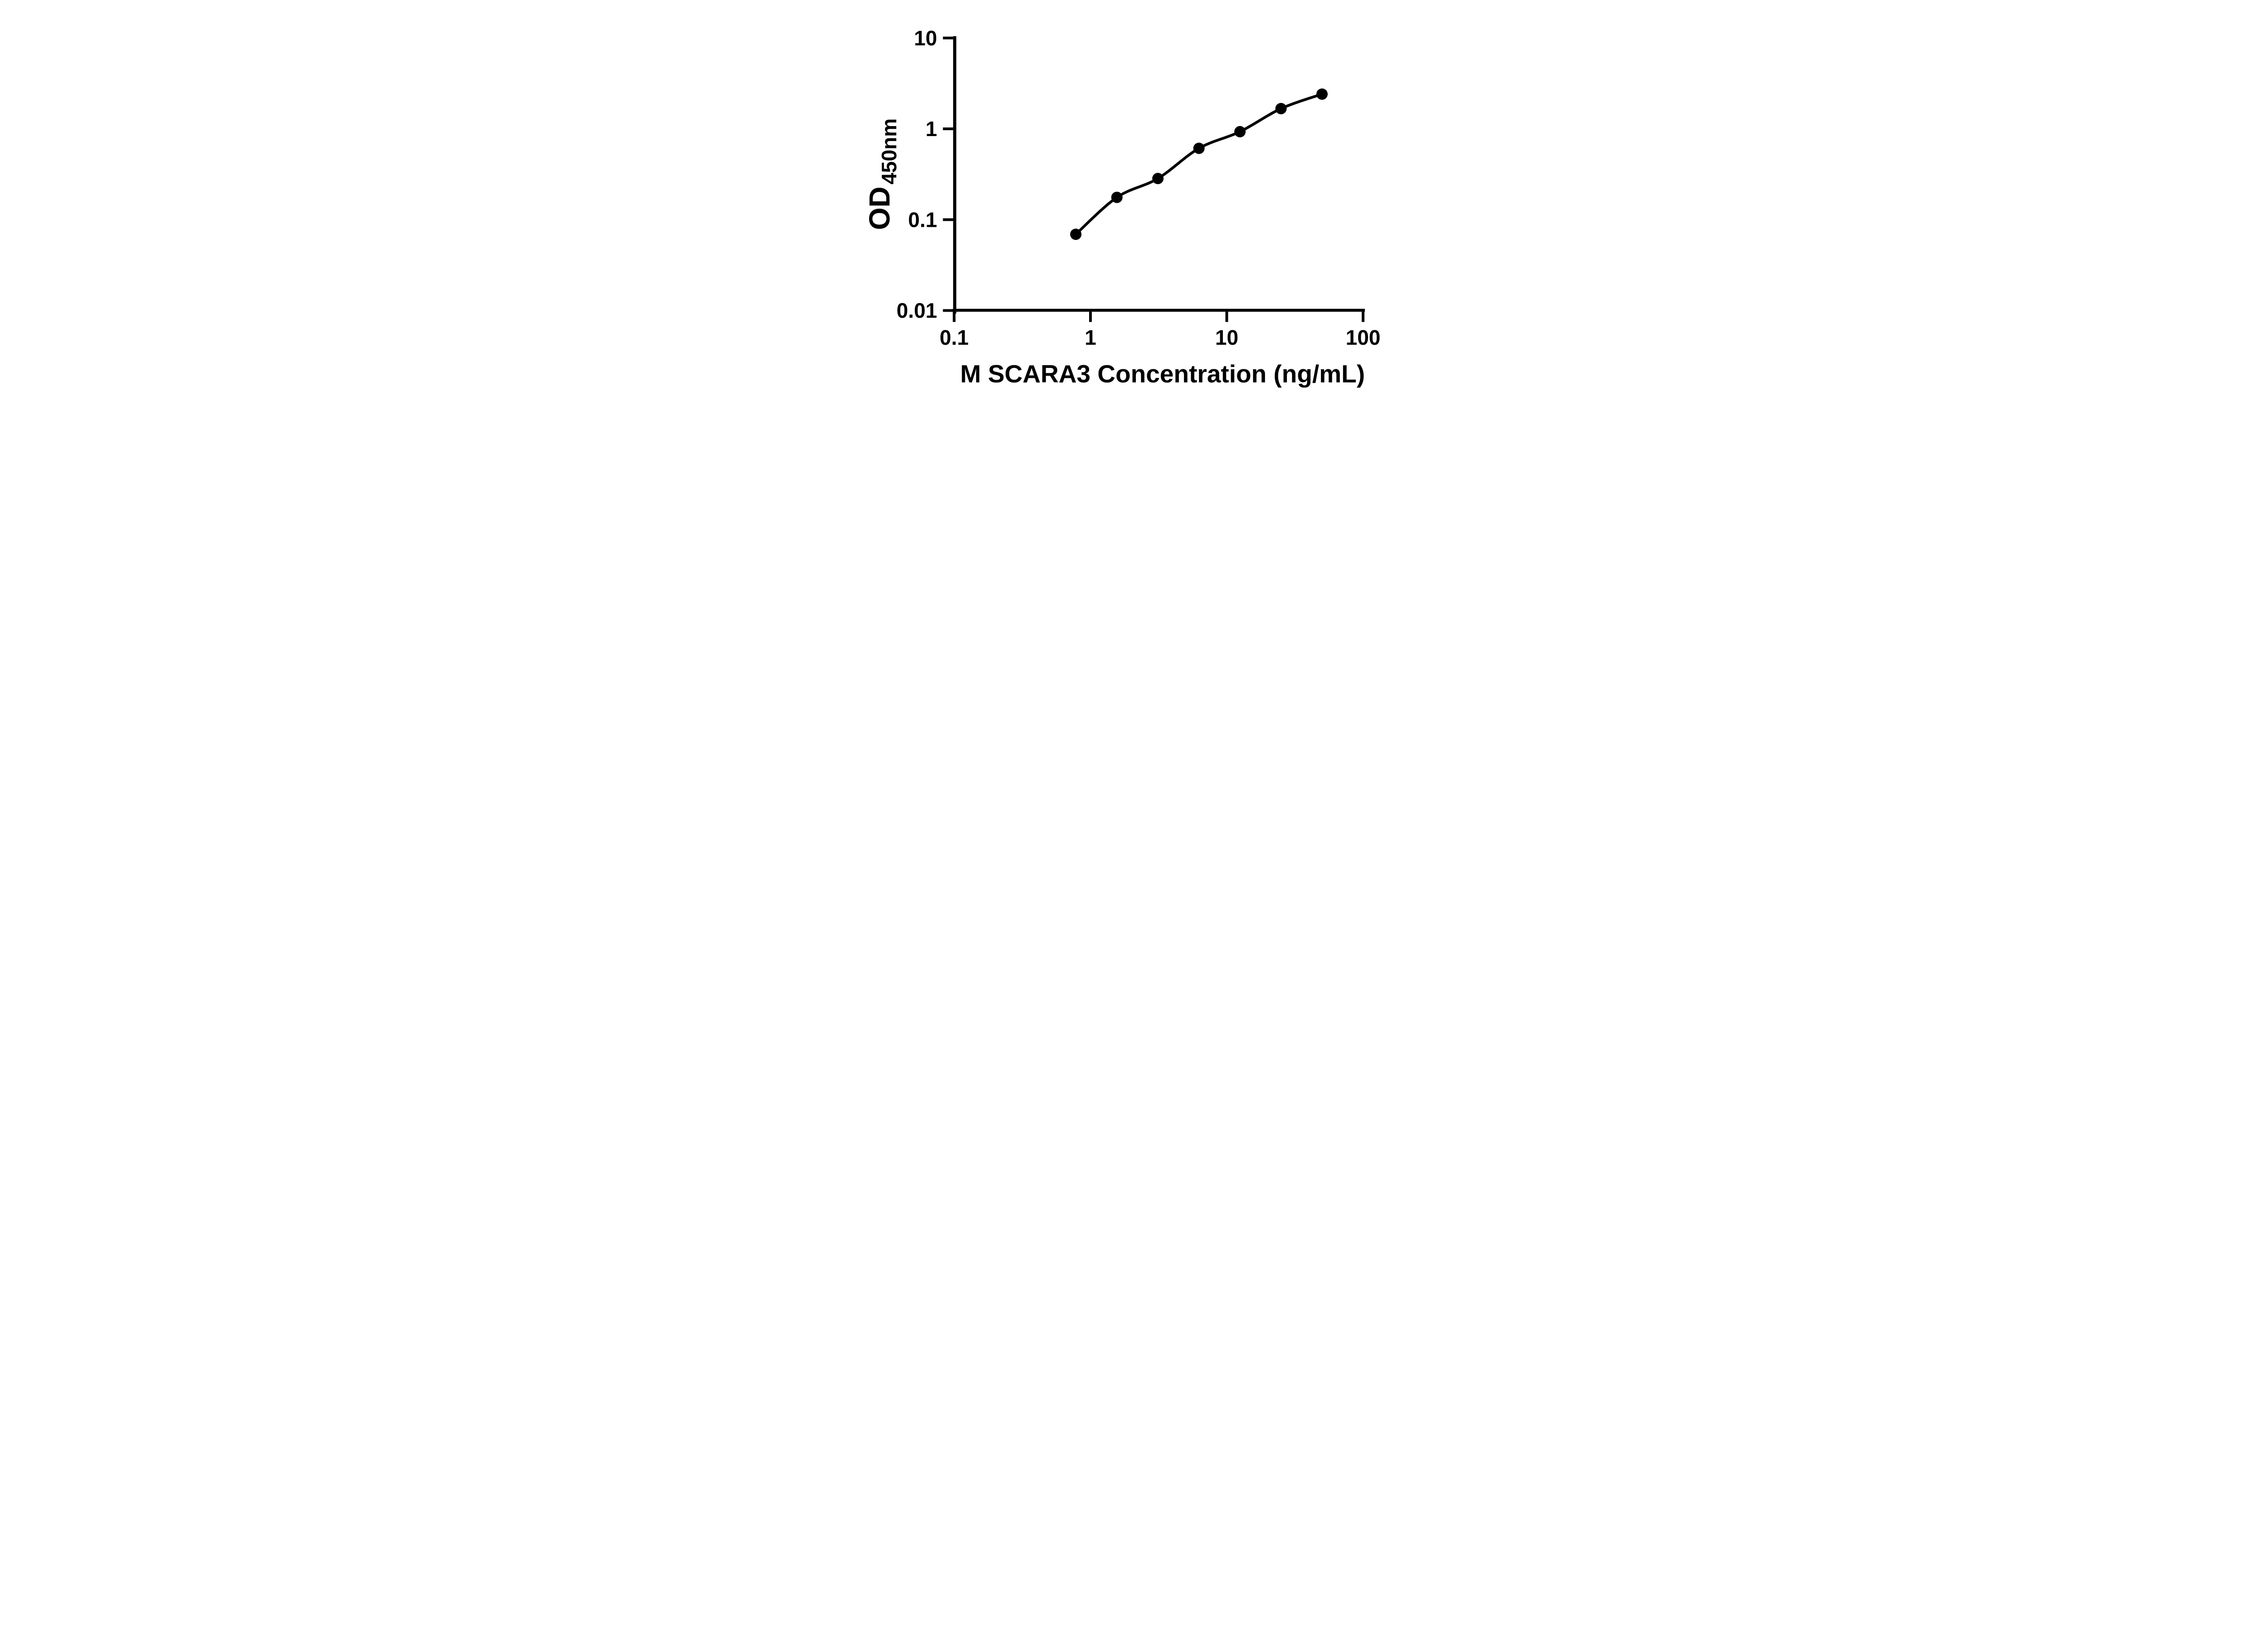 The width and height of the screenshot is (2268, 1633). Describe the element at coordinates (1364, 337) in the screenshot. I see `x-tick-label: 100` at that location.